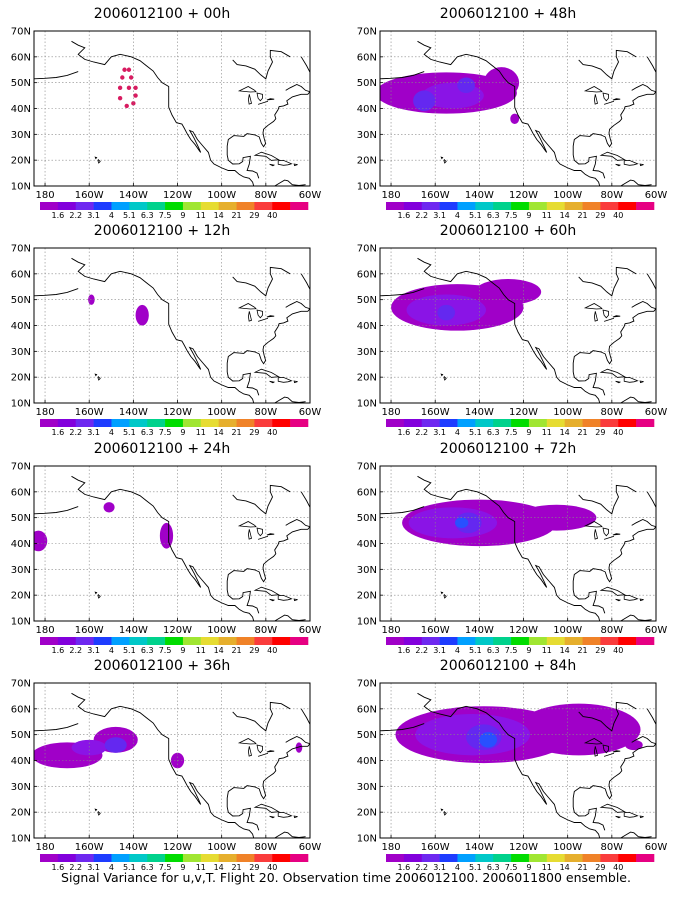  Describe the element at coordinates (89, 412) in the screenshot. I see `longitude-label: 160W` at that location.